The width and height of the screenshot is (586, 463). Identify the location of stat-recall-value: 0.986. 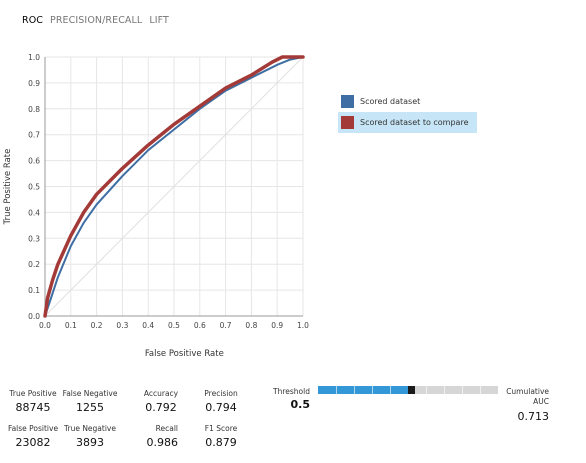
(162, 442).